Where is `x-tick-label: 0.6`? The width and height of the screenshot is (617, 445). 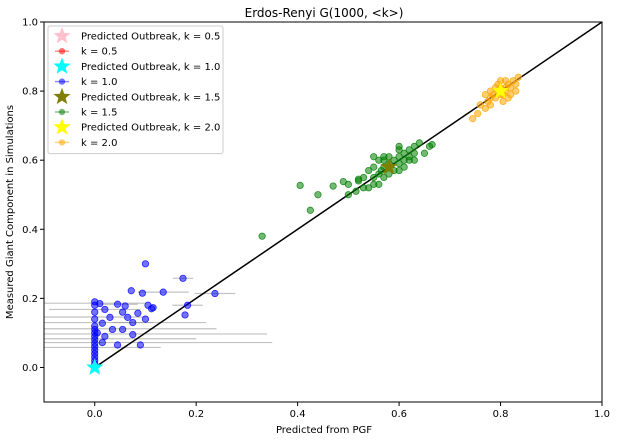
x-tick-label: 0.6 is located at coordinates (399, 414).